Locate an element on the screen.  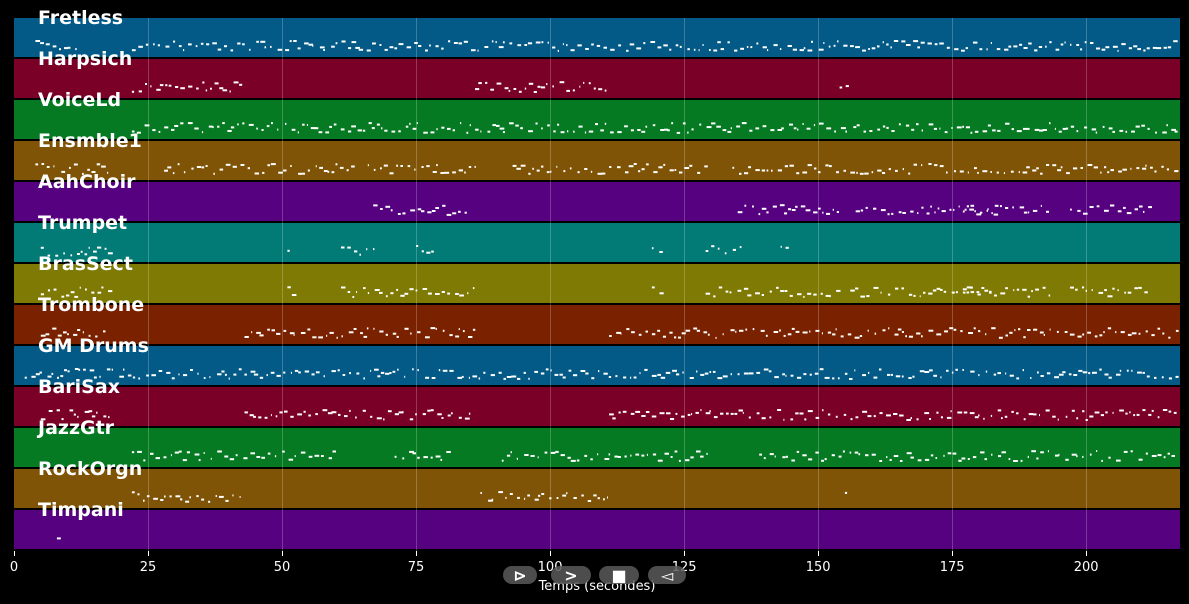
track-name: JazzGtr is located at coordinates (76, 428).